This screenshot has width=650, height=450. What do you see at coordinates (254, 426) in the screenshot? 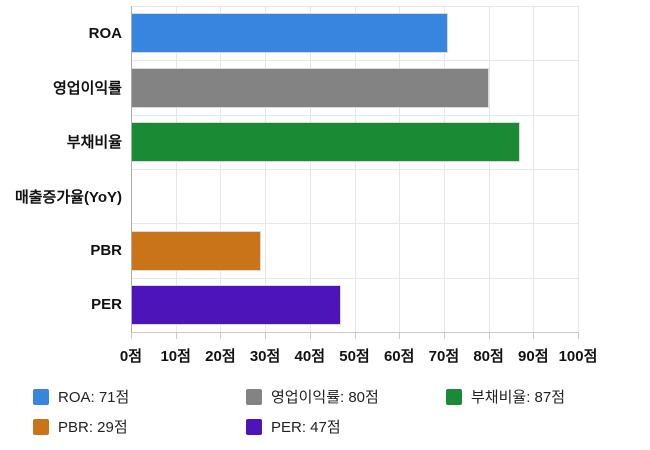
I see `legend-swatch-per` at bounding box center [254, 426].